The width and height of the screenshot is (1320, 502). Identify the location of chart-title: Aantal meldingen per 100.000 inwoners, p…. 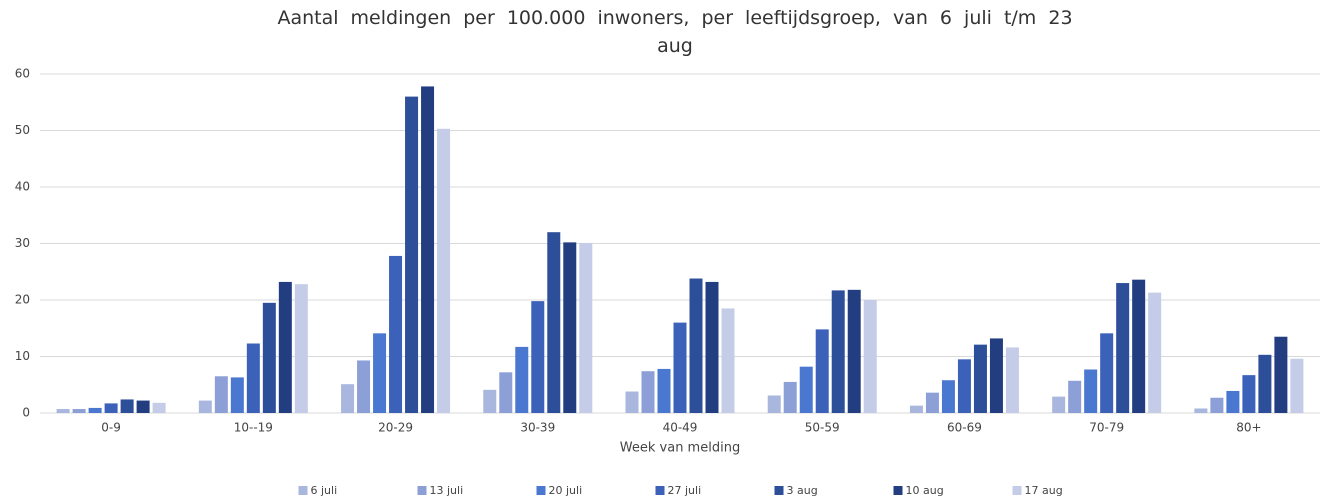
(675, 32).